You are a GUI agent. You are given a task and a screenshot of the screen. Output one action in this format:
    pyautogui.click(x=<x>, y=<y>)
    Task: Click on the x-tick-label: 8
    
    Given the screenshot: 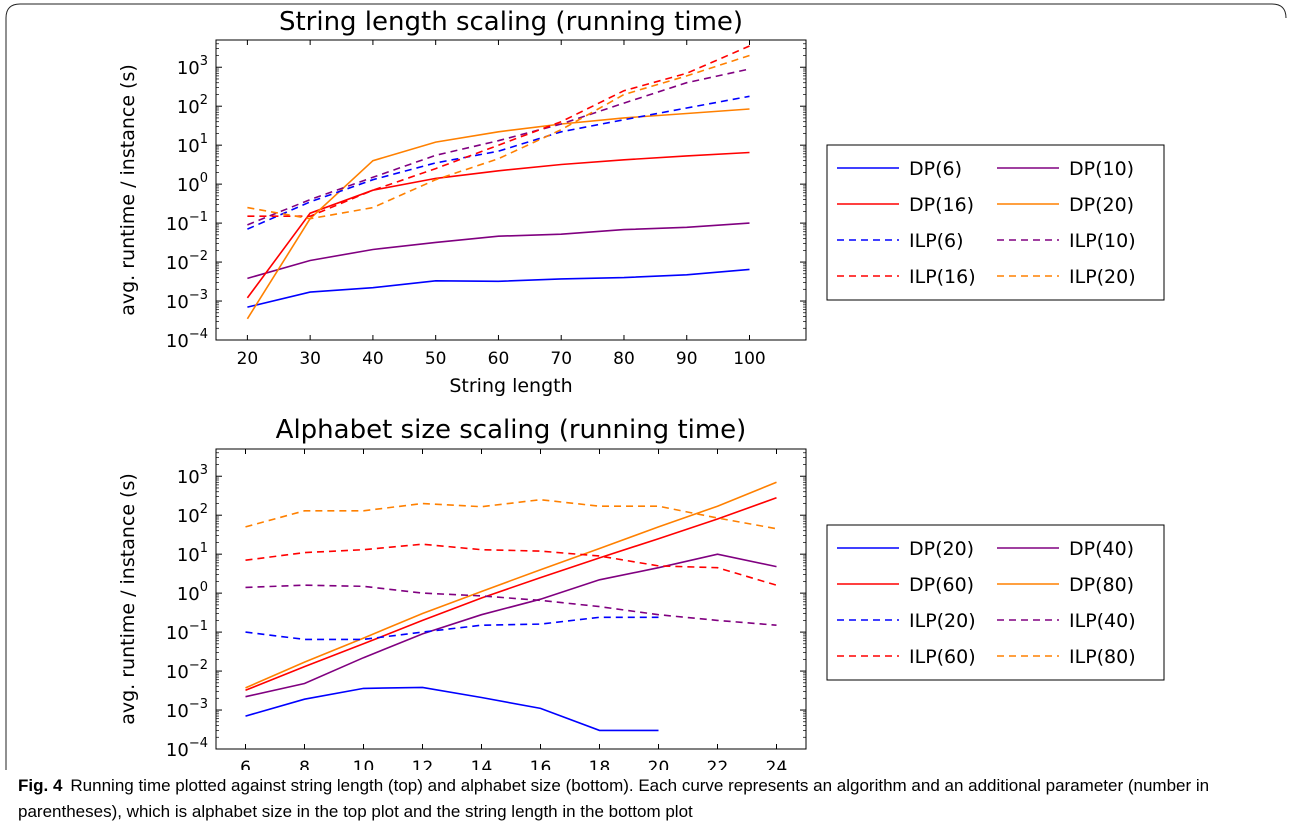 What is the action you would take?
    pyautogui.click(x=304, y=764)
    